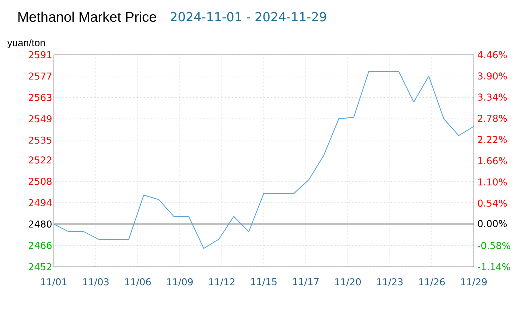 This screenshot has width=528, height=334. I want to click on y-tick-label: 2480, so click(40, 224).